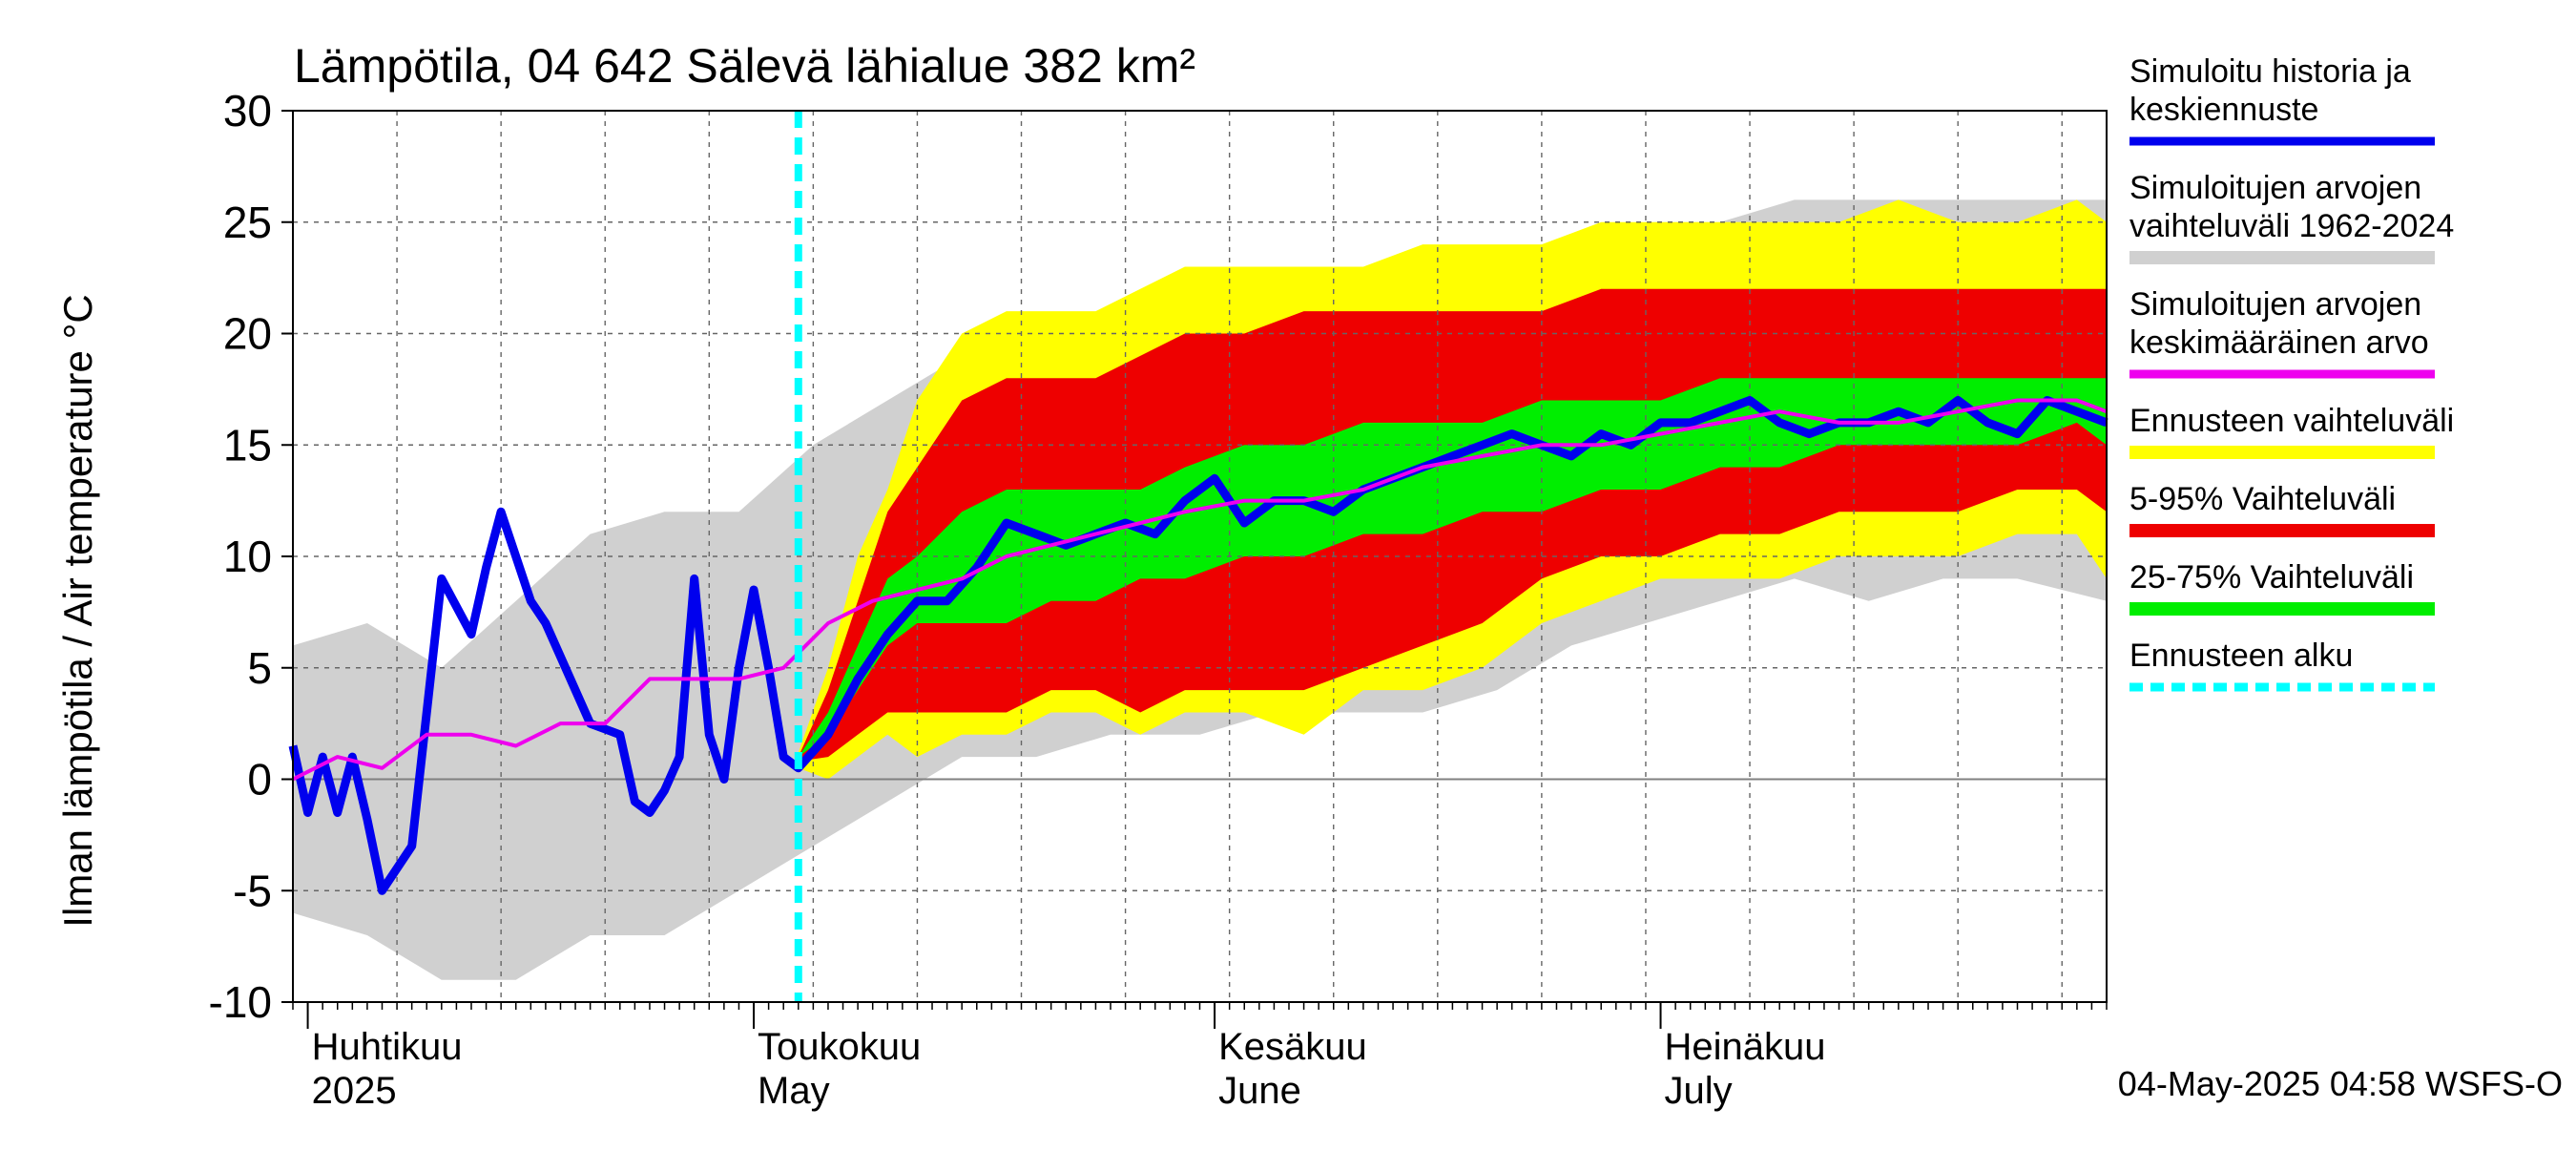  Describe the element at coordinates (247, 111) in the screenshot. I see `y-tick-label: 30` at that location.